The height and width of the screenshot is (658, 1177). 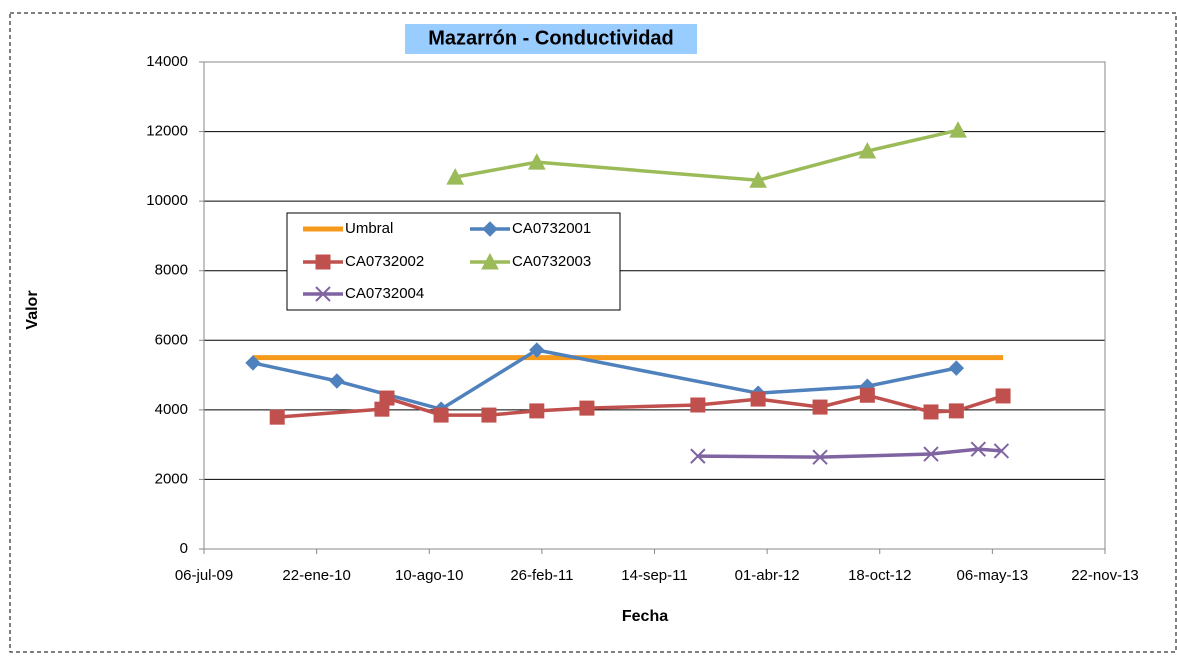 What do you see at coordinates (184, 548) in the screenshot?
I see `y-tick-label: 0` at bounding box center [184, 548].